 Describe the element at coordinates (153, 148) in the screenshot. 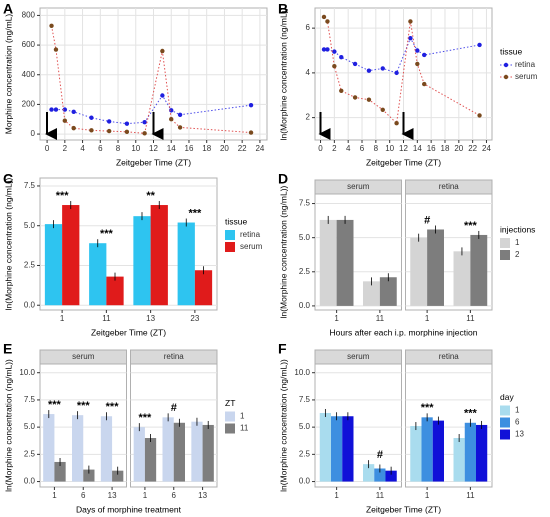

I see `x-tick-label: 12` at that location.